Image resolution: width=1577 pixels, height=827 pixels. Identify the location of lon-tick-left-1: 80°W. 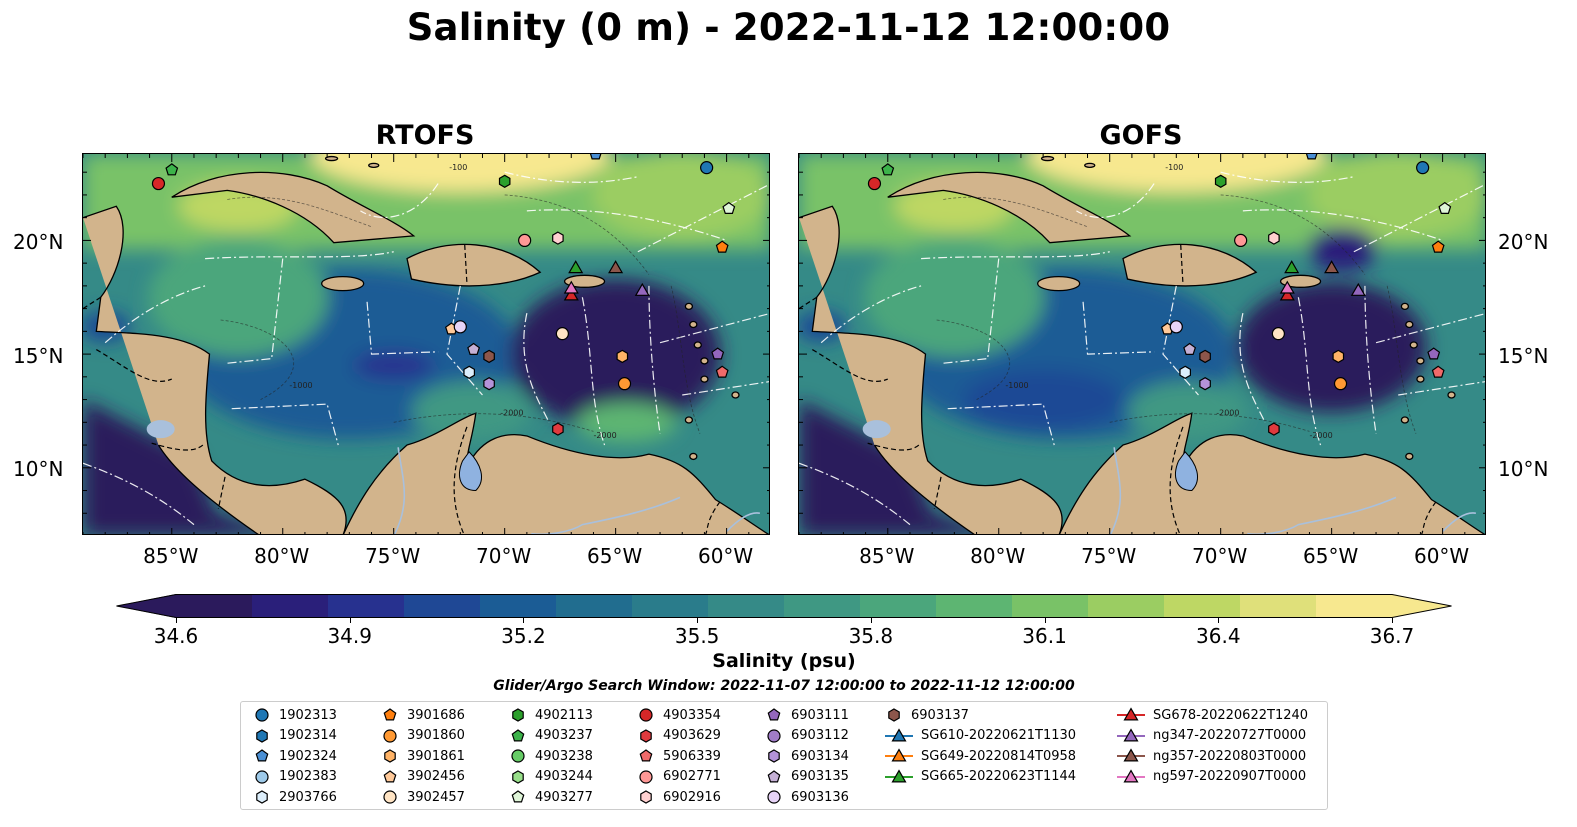
(282, 556).